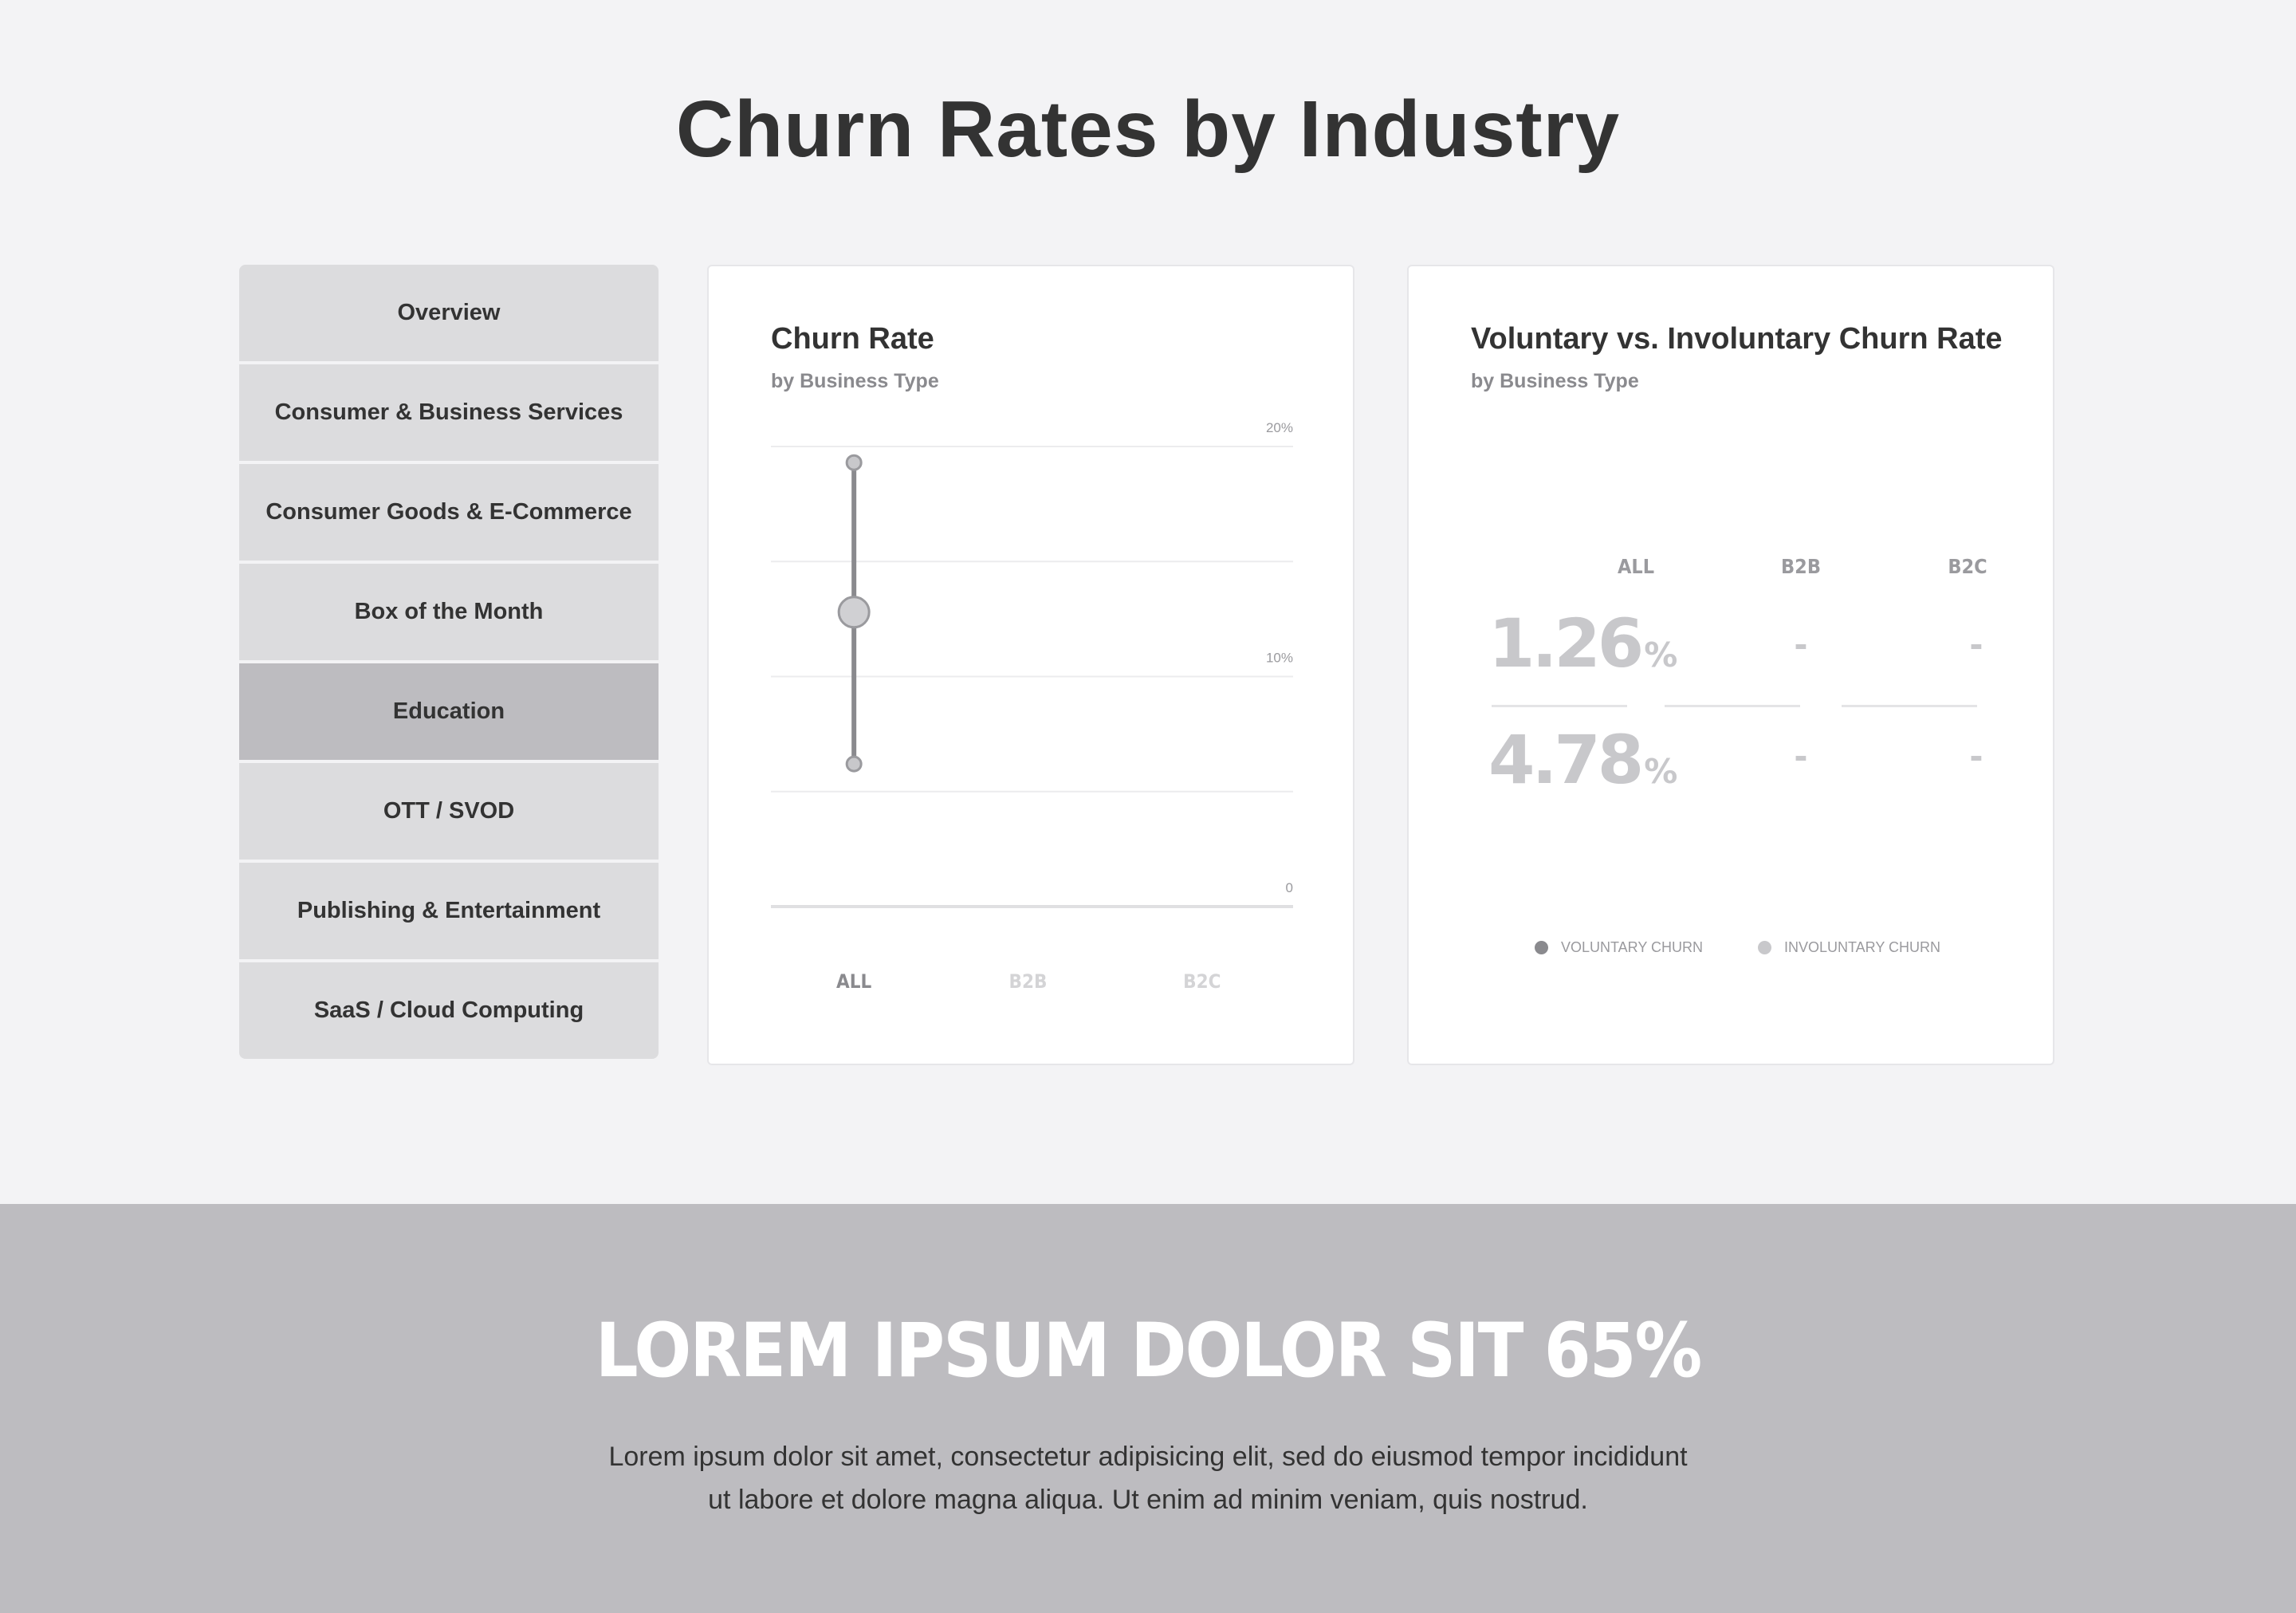  I want to click on voluntary-involuntary-subtitle: by Business Type, so click(1555, 381).